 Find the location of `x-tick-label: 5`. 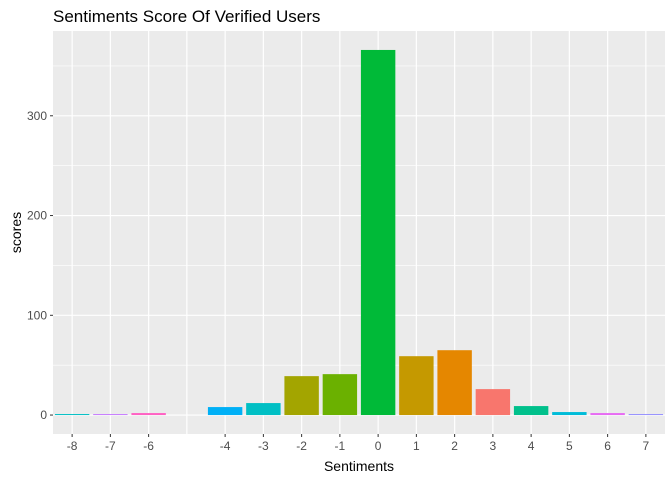

x-tick-label: 5 is located at coordinates (569, 446).